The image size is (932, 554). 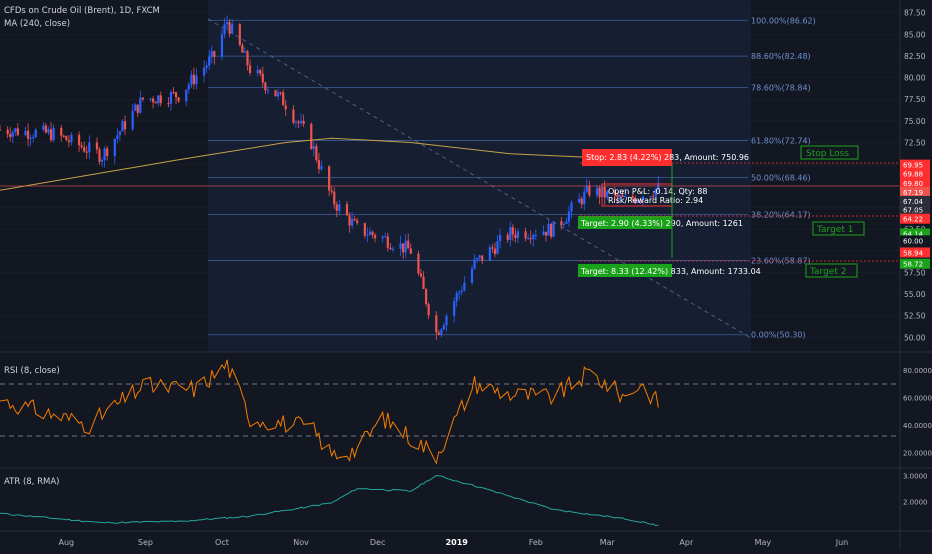 I want to click on stop-loss-annotation-box, so click(x=829, y=152).